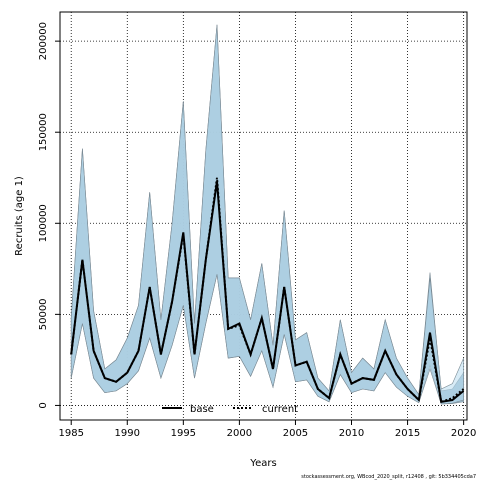  What do you see at coordinates (19, 216) in the screenshot?
I see `y-axis-label: Recruits (age 1)` at bounding box center [19, 216].